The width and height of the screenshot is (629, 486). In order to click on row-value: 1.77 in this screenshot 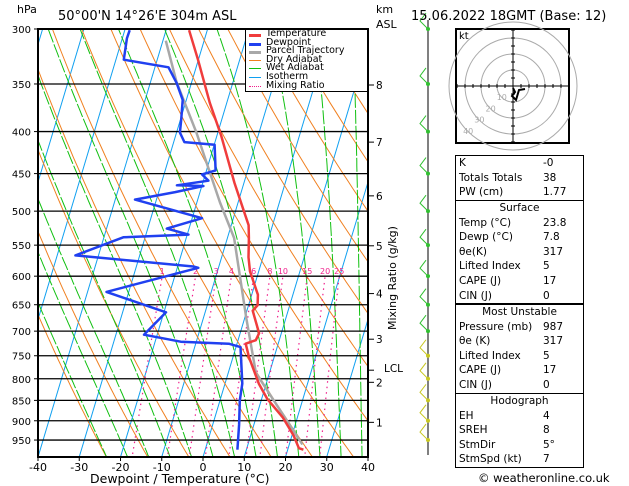, I will do `click(555, 192)`.